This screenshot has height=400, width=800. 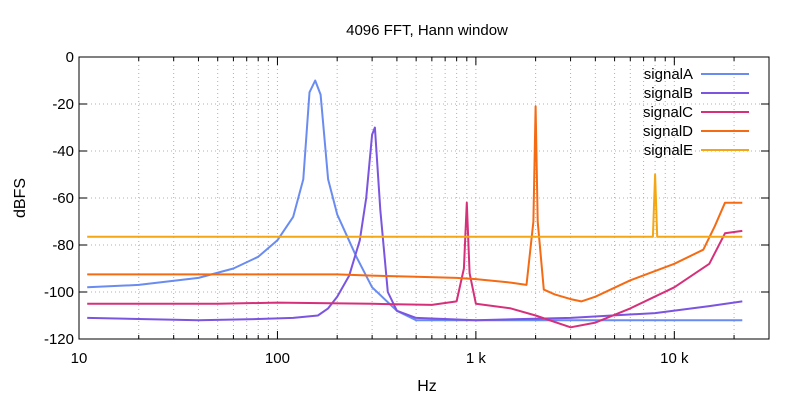 I want to click on y-tick-label: -120, so click(x=59, y=339).